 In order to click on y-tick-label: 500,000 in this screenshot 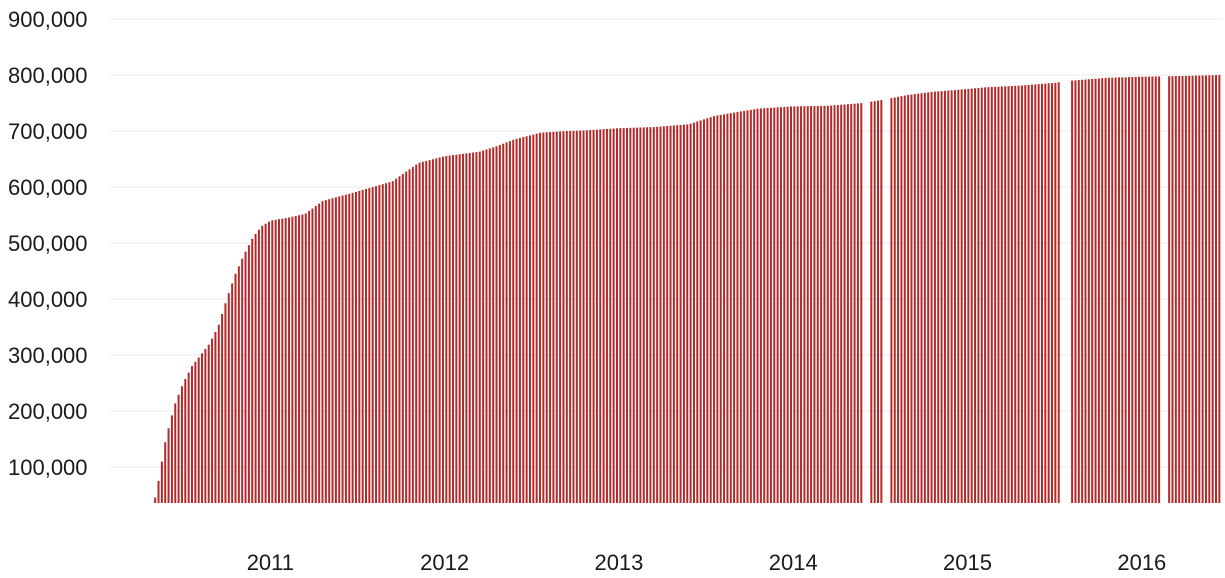, I will do `click(48, 243)`.